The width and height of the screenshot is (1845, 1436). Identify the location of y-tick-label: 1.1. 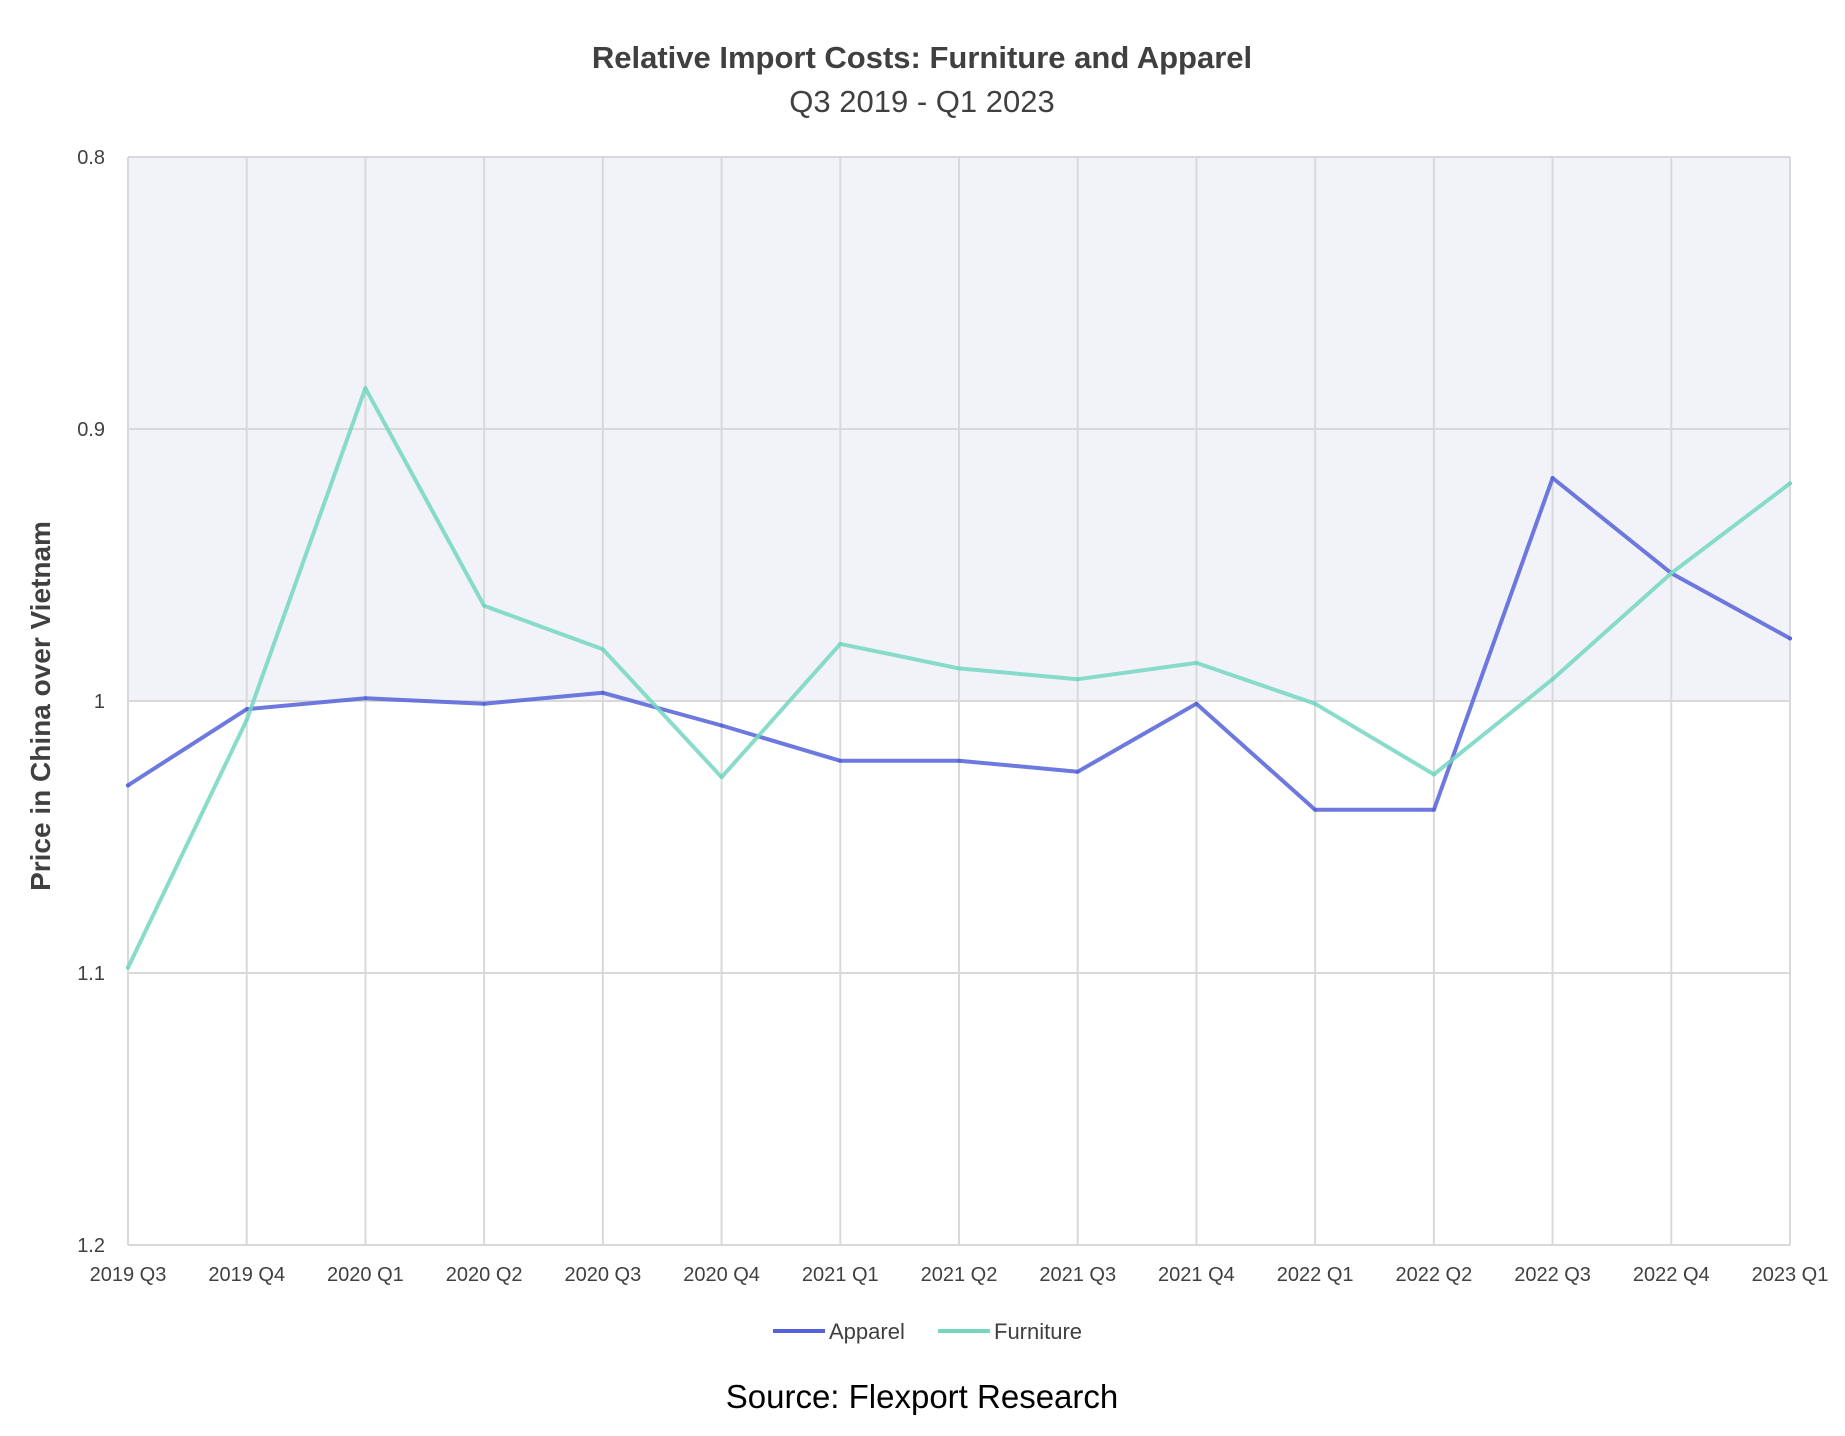
(91, 974).